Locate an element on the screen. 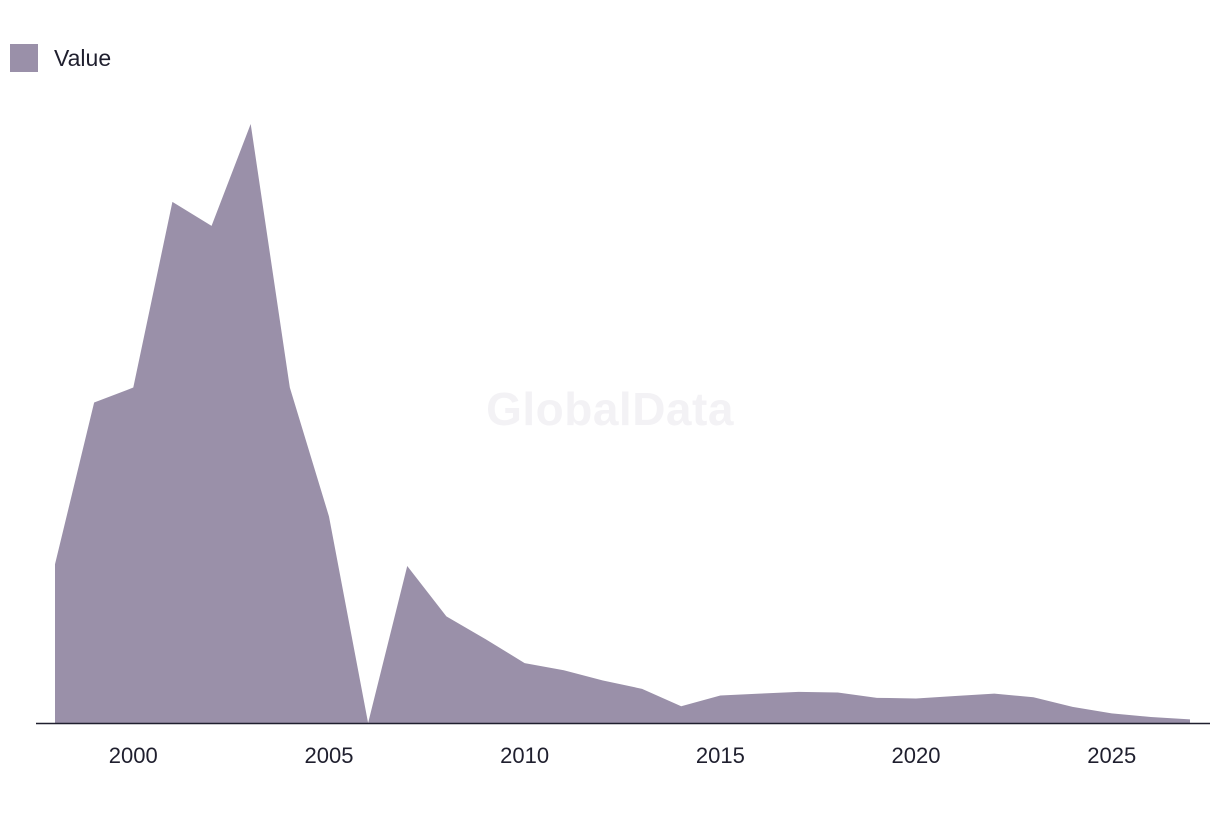 The image size is (1220, 816). legend: Value is located at coordinates (60, 58).